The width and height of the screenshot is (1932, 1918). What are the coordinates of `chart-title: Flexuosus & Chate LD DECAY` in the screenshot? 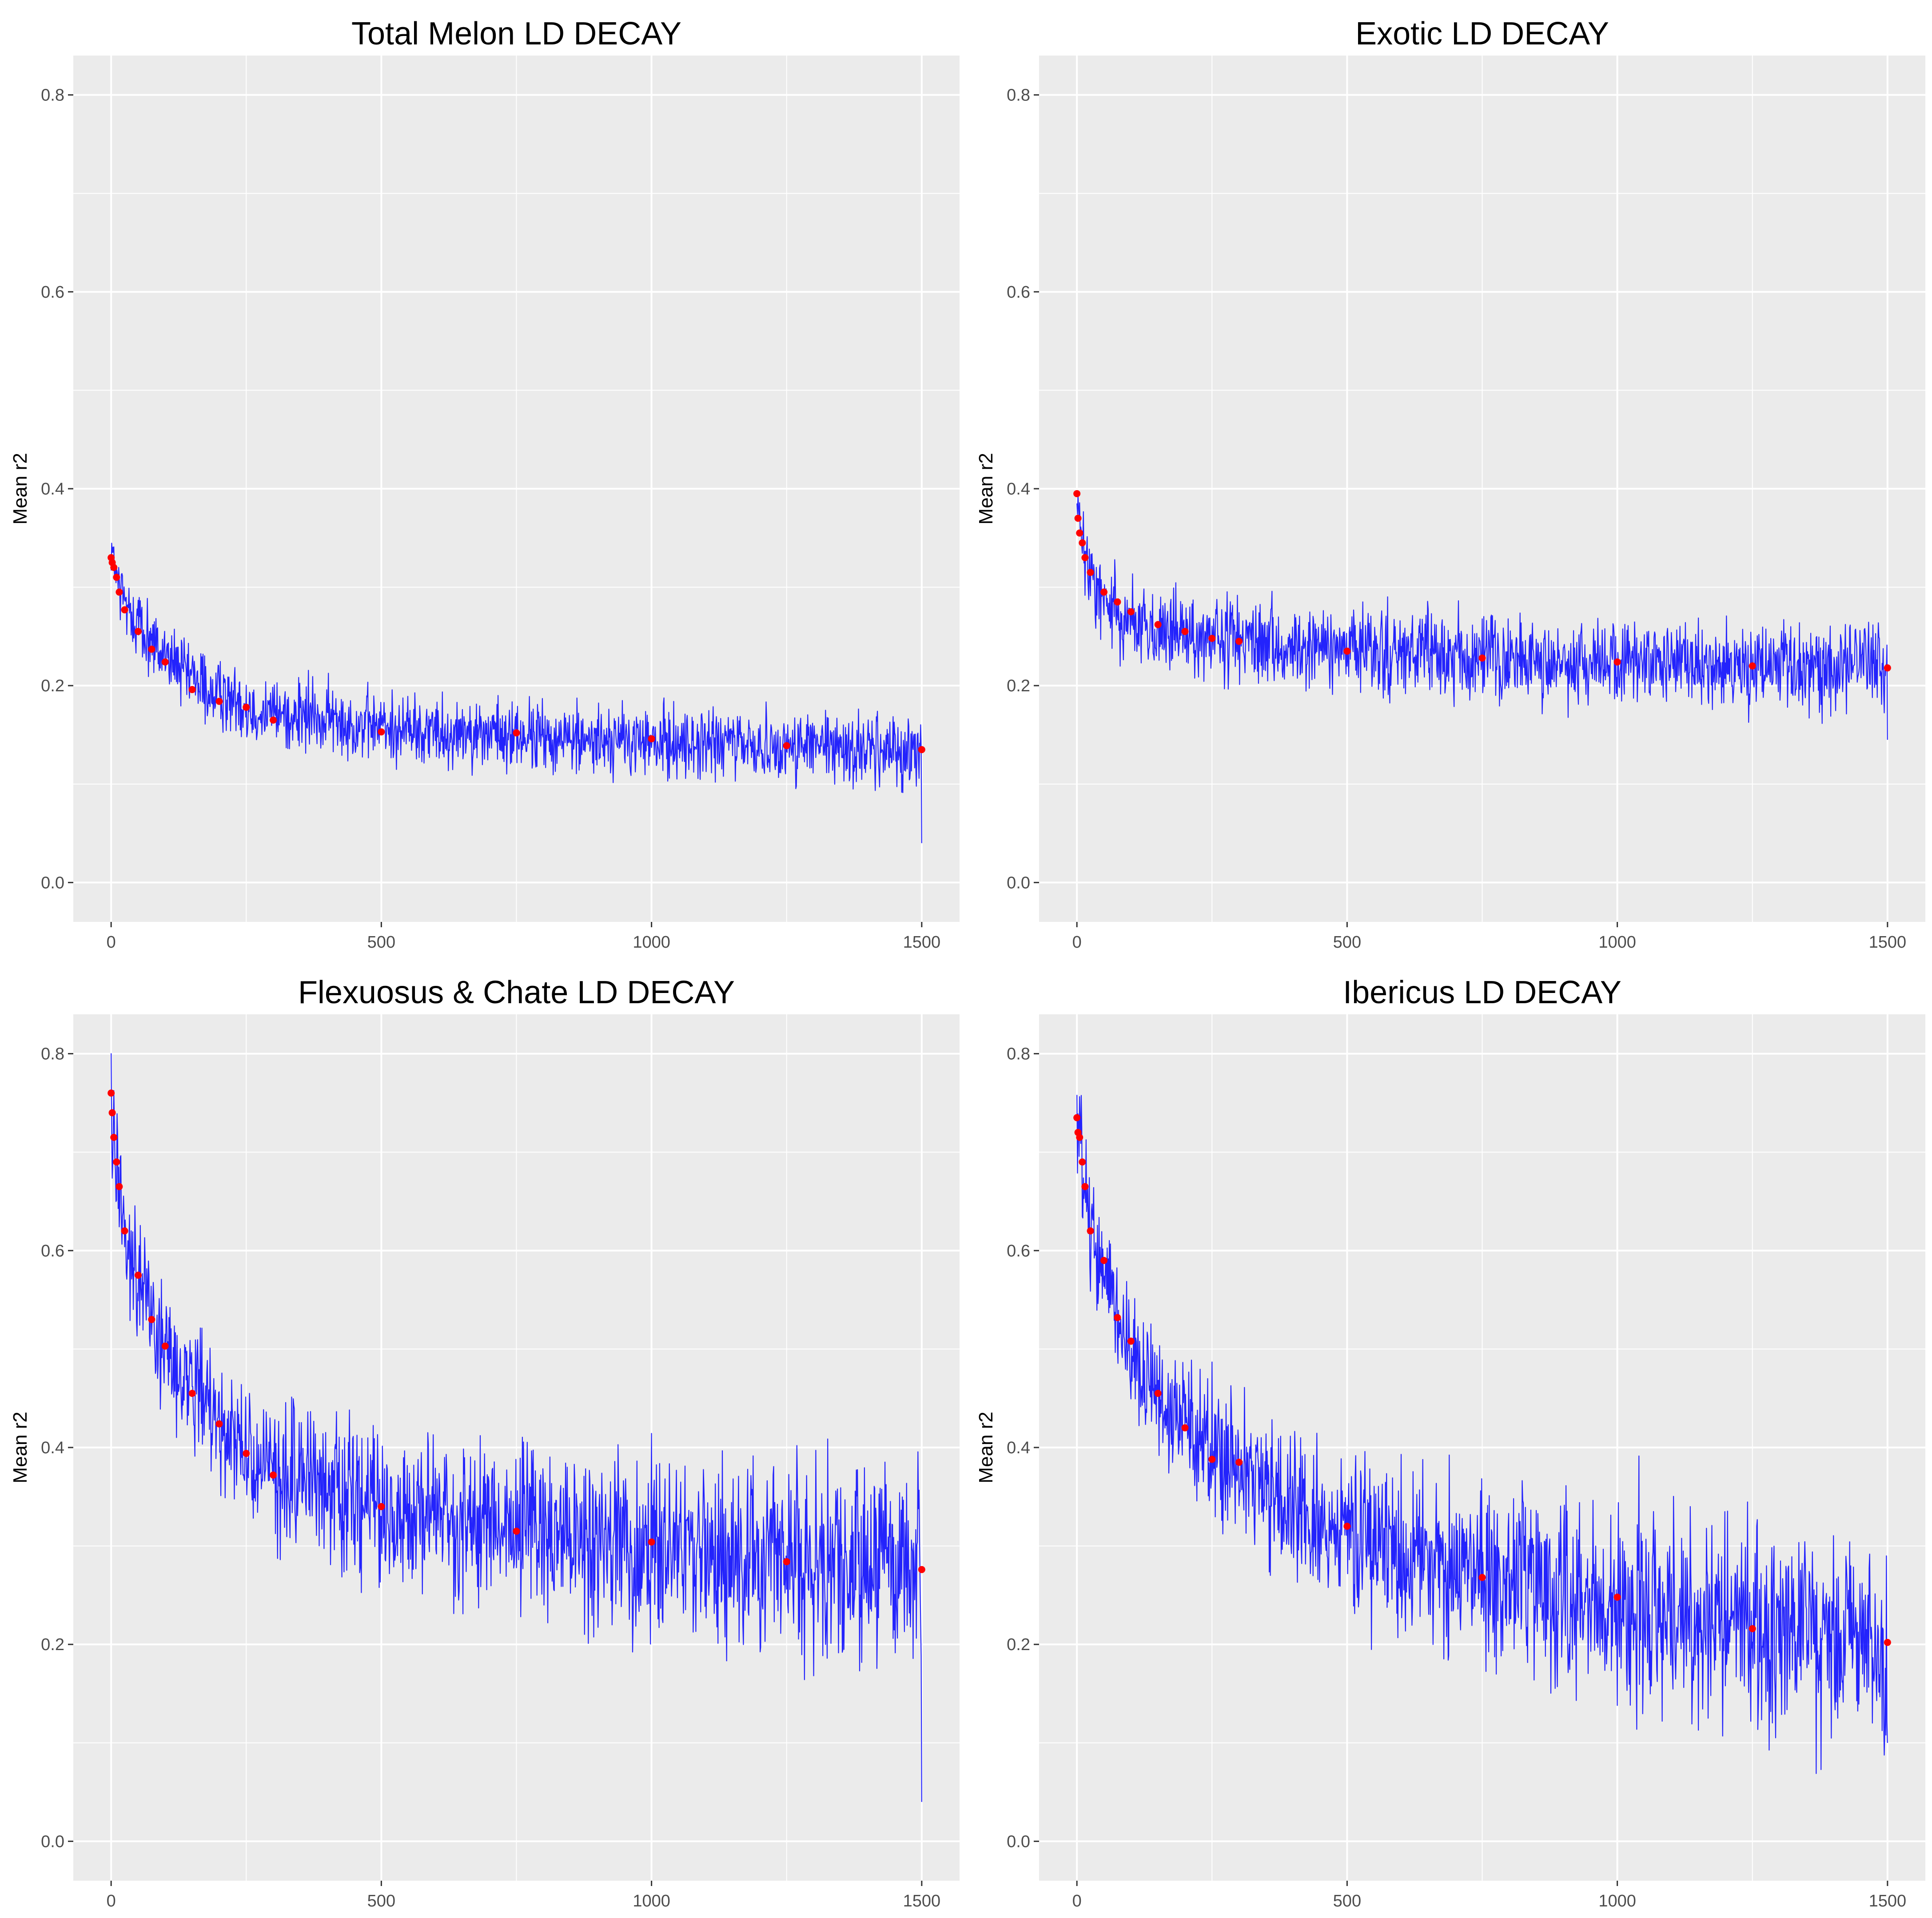 It's located at (516, 992).